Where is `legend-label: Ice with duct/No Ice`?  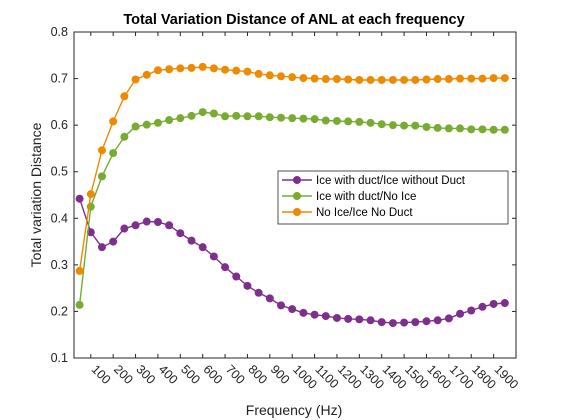
legend-label: Ice with duct/No Ice is located at coordinates (366, 197).